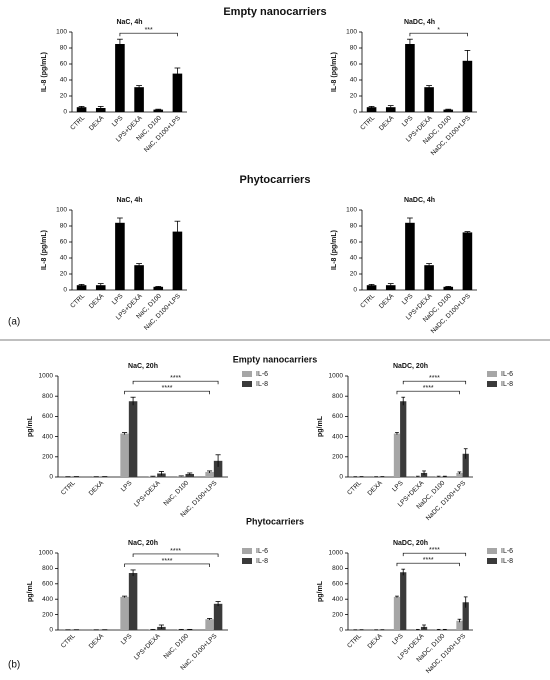 The image size is (550, 680). Describe the element at coordinates (446, 653) in the screenshot. I see `x-tick-label: NaDC, D100+LPS` at that location.